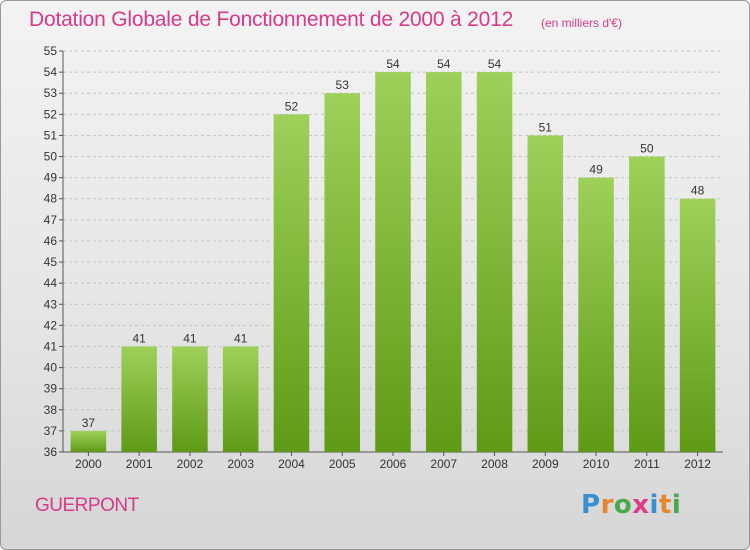 Image resolution: width=750 pixels, height=550 pixels. I want to click on logo-letter: t, so click(665, 505).